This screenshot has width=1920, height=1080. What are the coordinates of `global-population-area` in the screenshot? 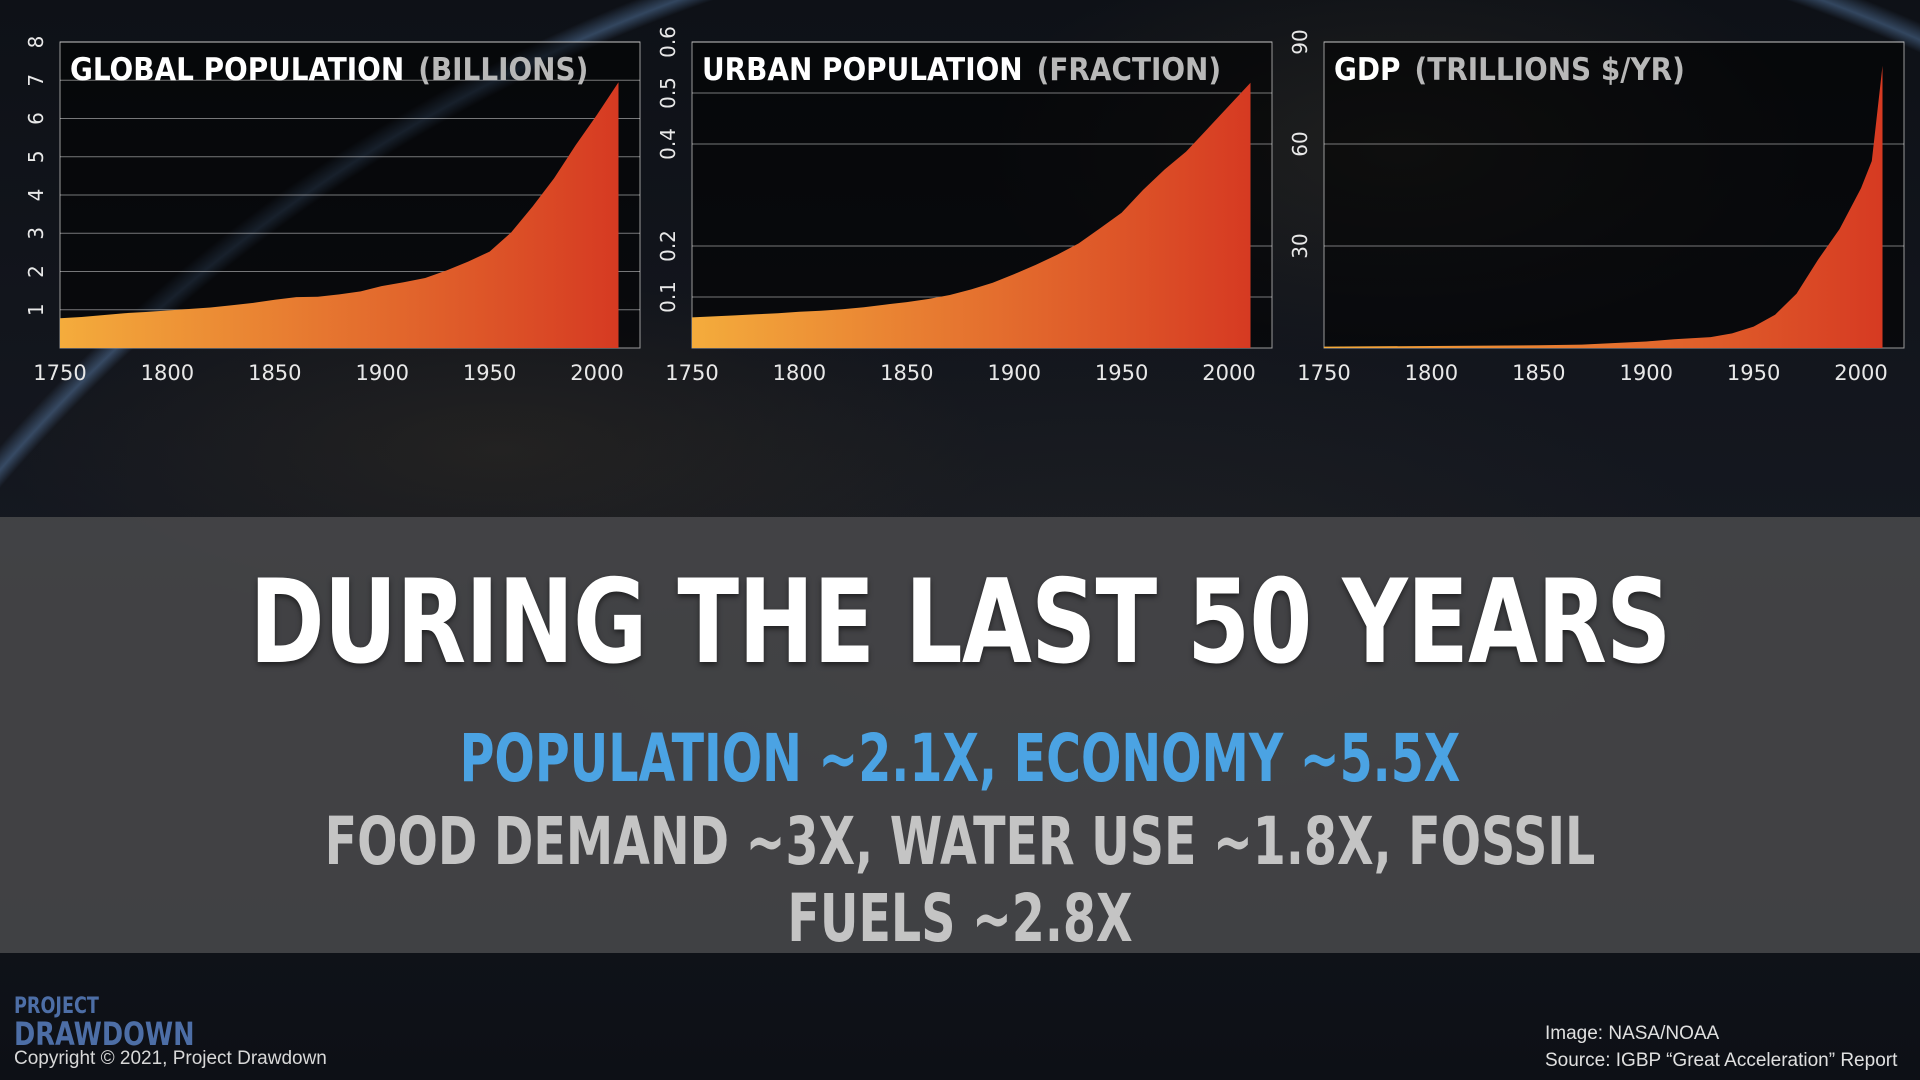 It's located at (339, 215).